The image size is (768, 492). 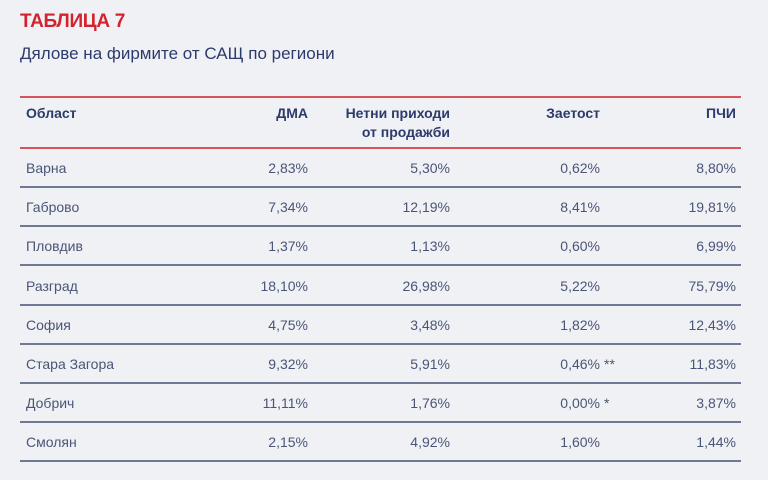 I want to click on col-header-sales-line2: от продажби, so click(x=405, y=132).